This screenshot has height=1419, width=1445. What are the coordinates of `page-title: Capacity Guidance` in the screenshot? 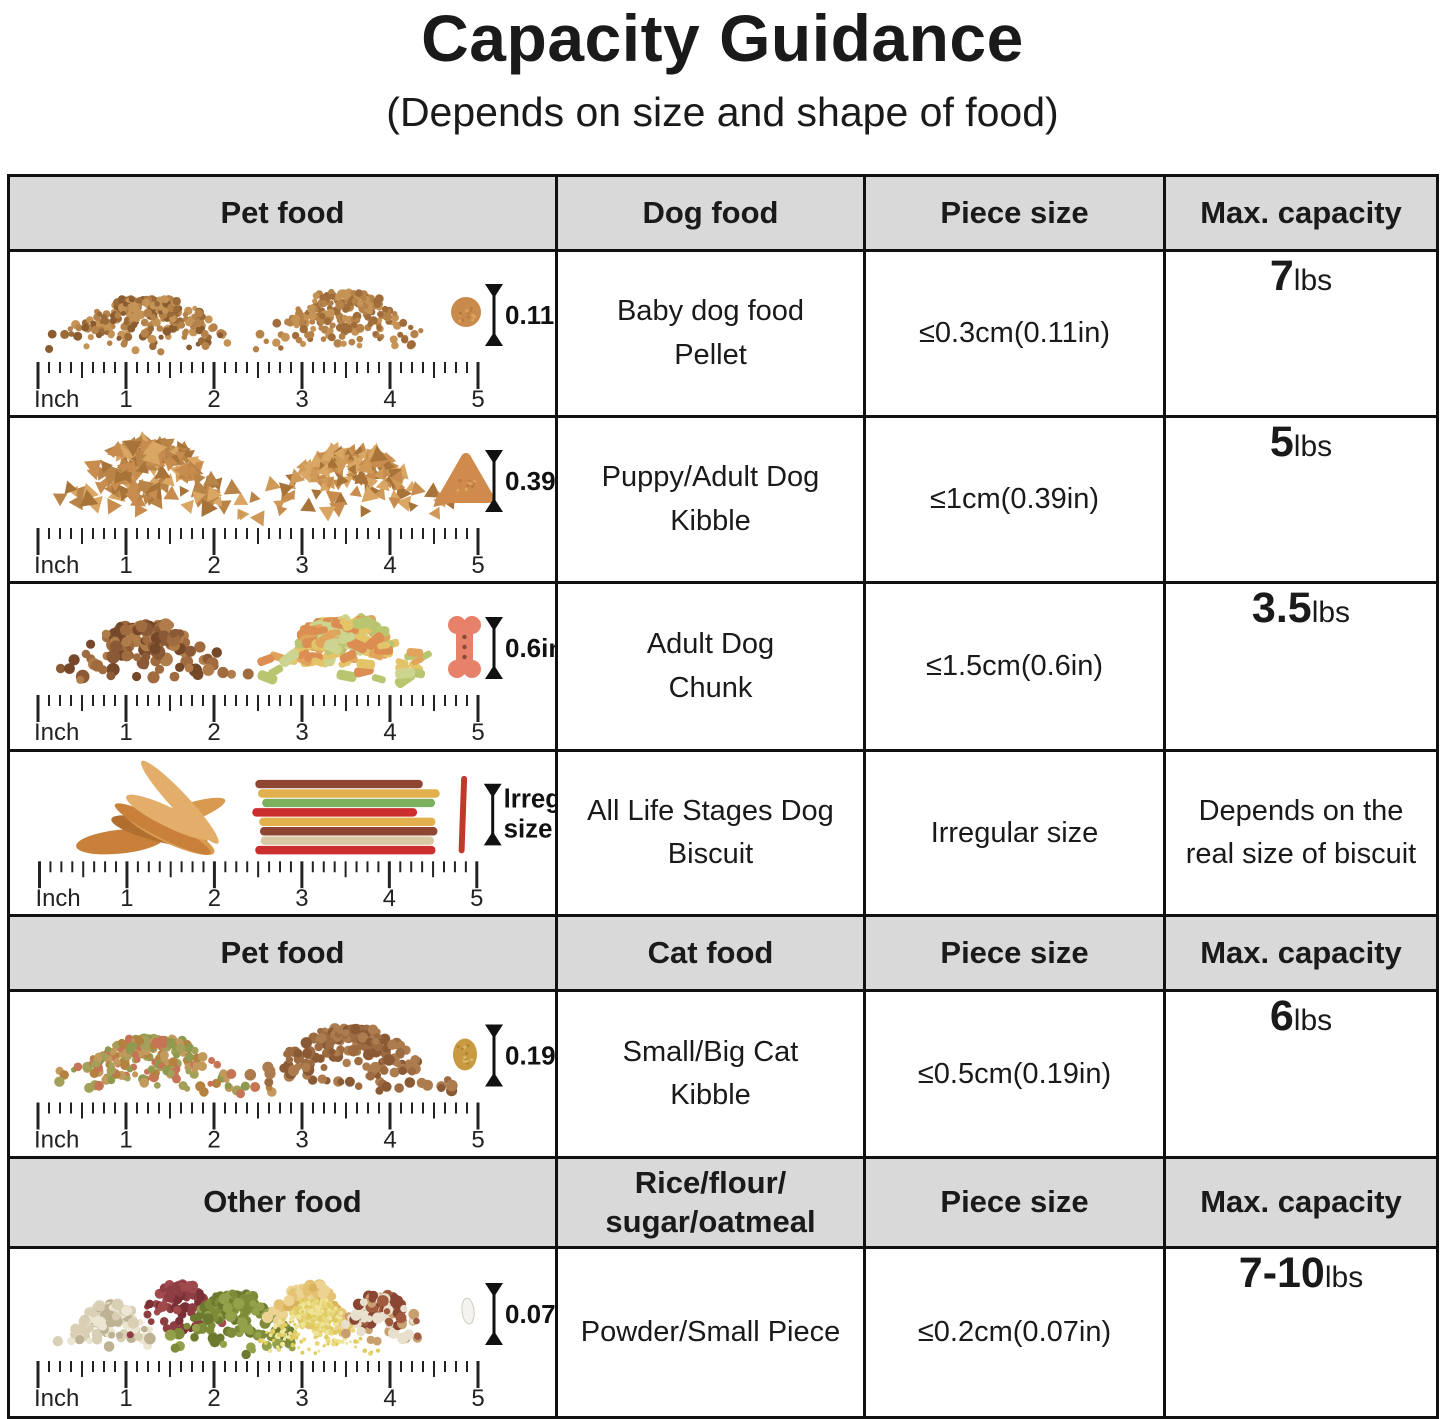 It's located at (722, 38).